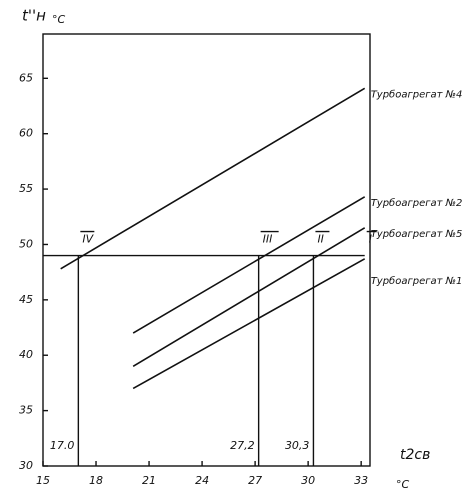  I want to click on crossing-label: III, so click(268, 239).